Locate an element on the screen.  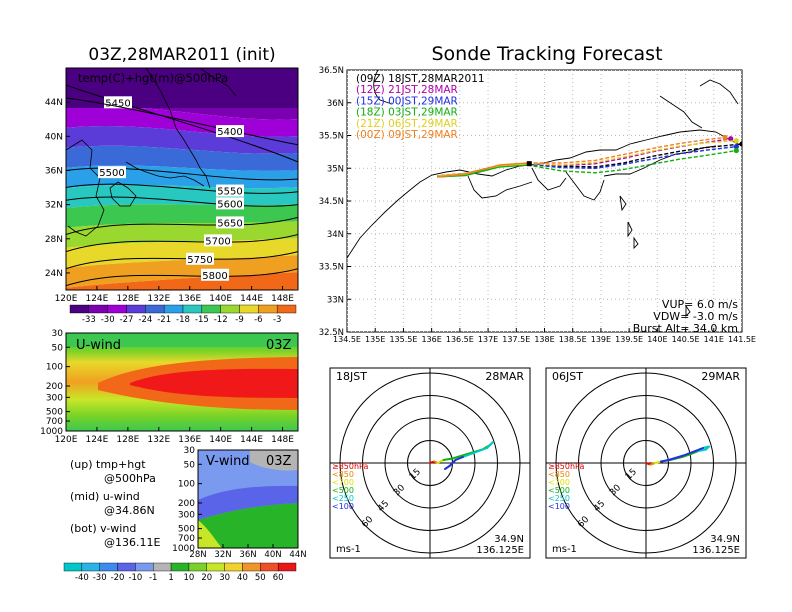
track-x-tick-label: 137E is located at coordinates (488, 339).